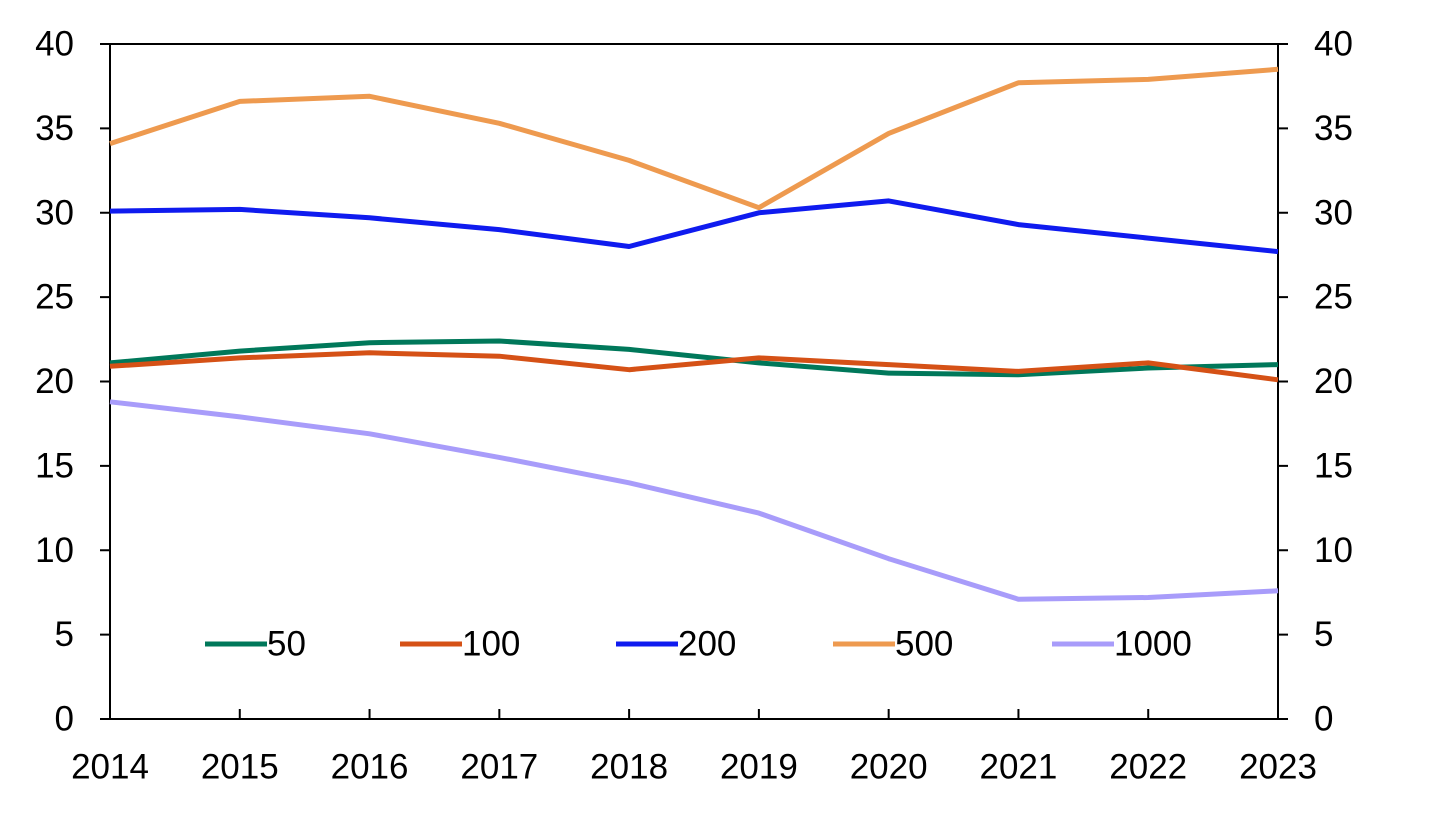 This screenshot has width=1445, height=827. I want to click on legend-item-100: 100, so click(460, 644).